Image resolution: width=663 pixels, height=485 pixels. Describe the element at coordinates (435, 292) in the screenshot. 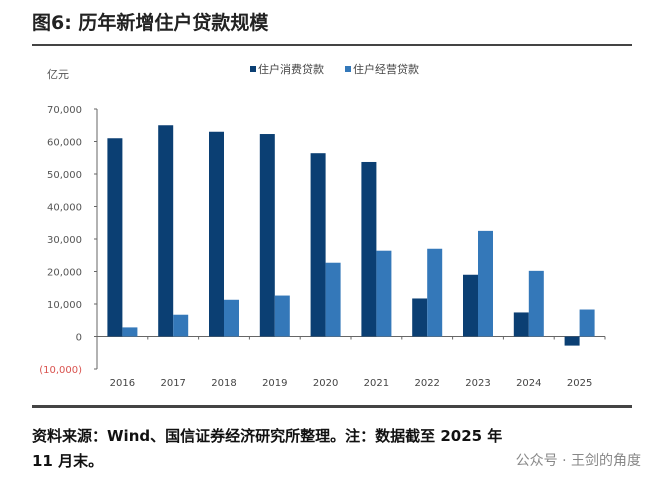

I see `bar-business-loan-2022` at that location.